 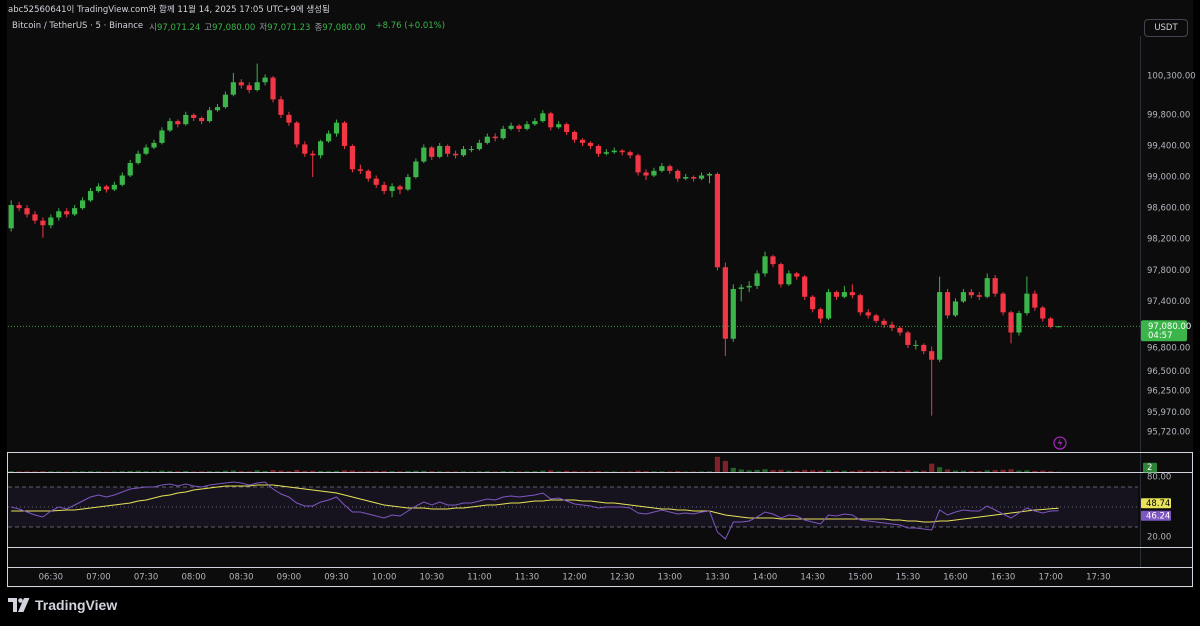 I want to click on rsi-tag-label: 48.74, so click(x=1158, y=504).